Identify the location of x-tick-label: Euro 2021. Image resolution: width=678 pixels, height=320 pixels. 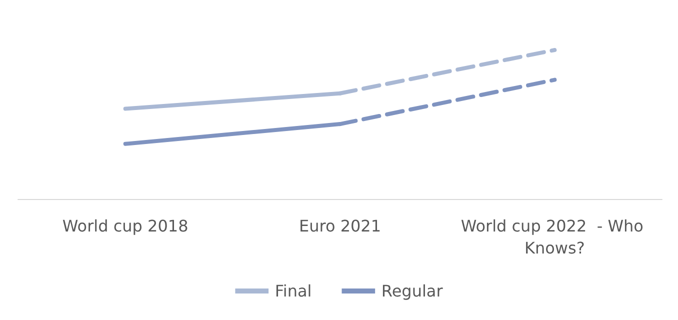
(340, 226).